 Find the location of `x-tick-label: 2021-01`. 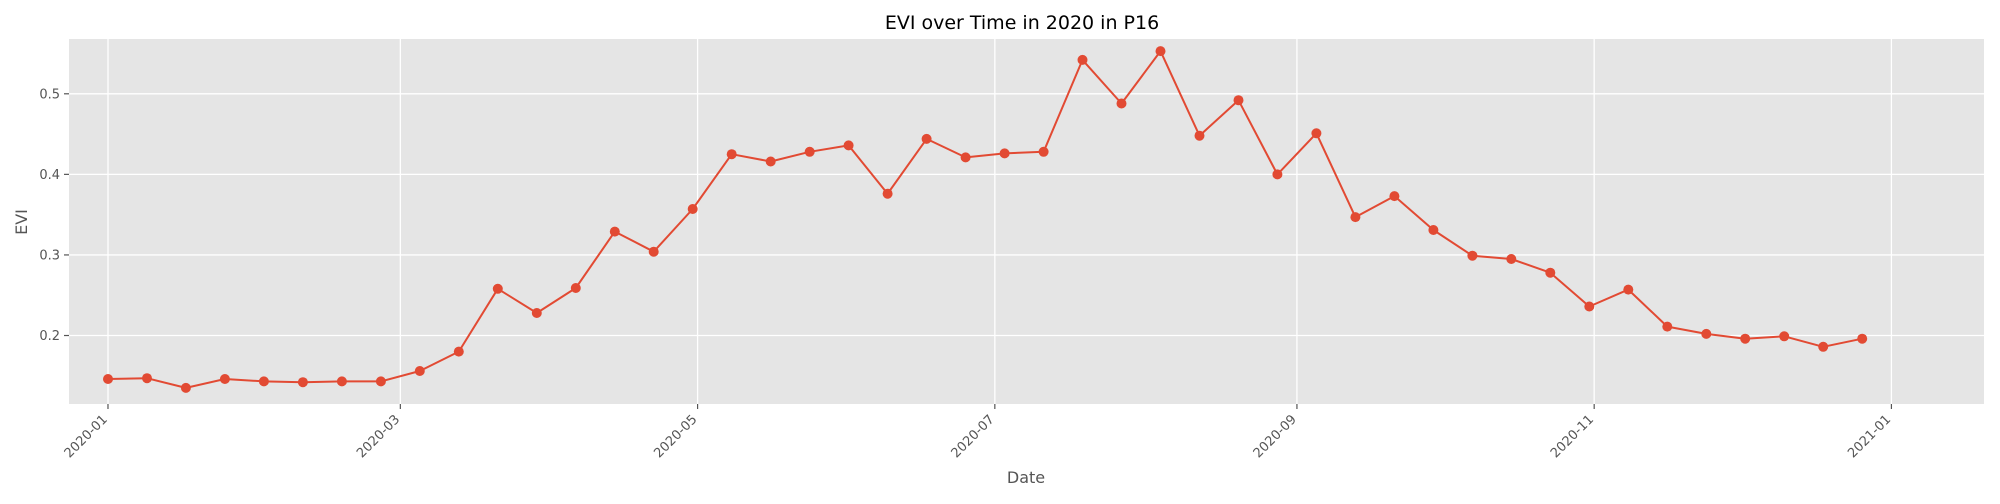

x-tick-label: 2021-01 is located at coordinates (1869, 436).